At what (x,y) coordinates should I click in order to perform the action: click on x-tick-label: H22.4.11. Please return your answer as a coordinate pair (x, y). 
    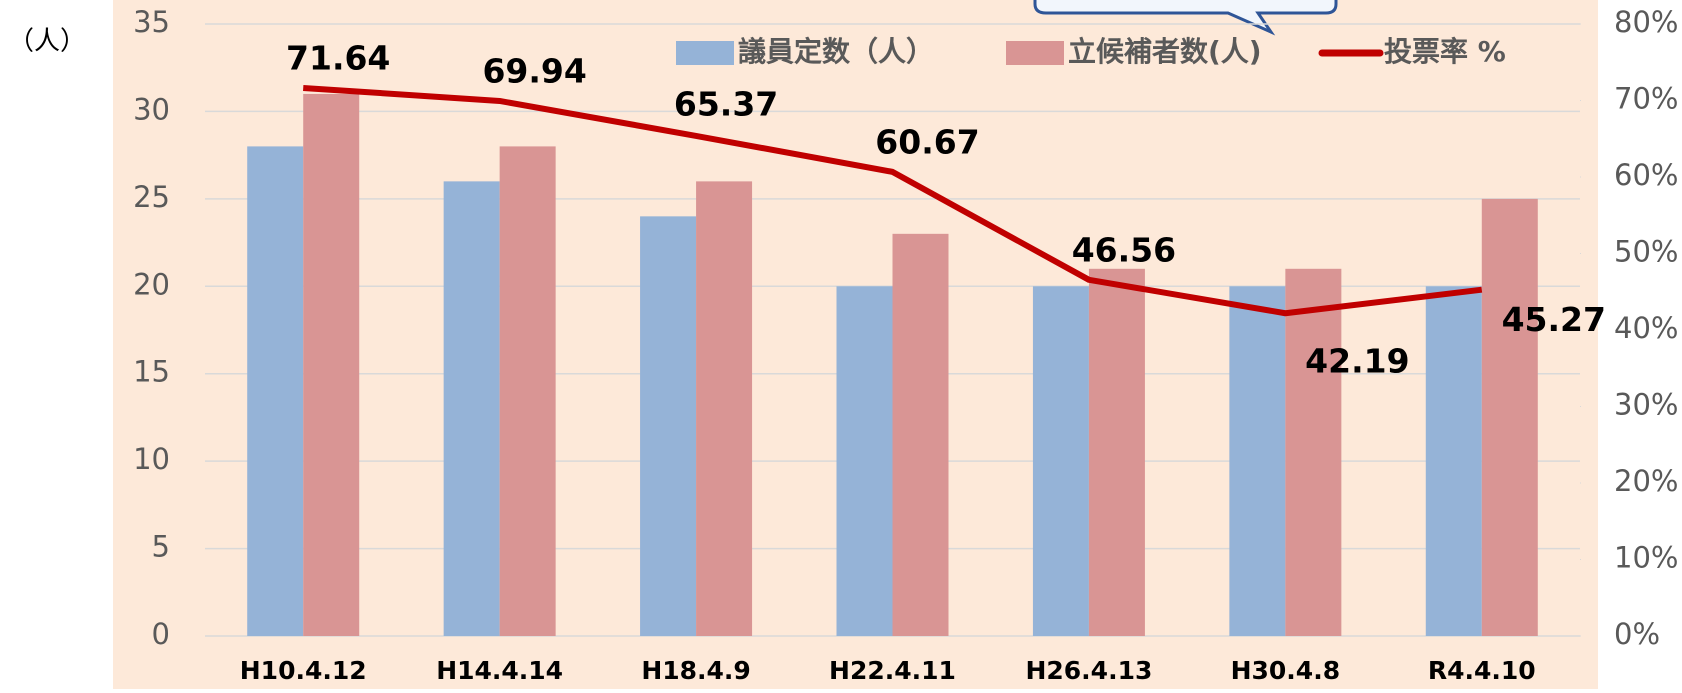
    Looking at the image, I should click on (892, 670).